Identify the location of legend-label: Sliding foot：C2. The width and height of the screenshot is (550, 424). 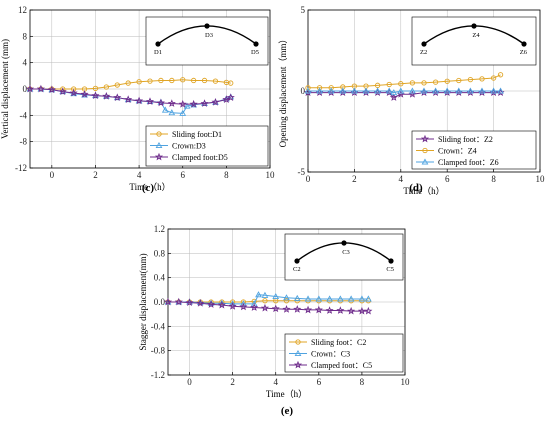
(338, 342).